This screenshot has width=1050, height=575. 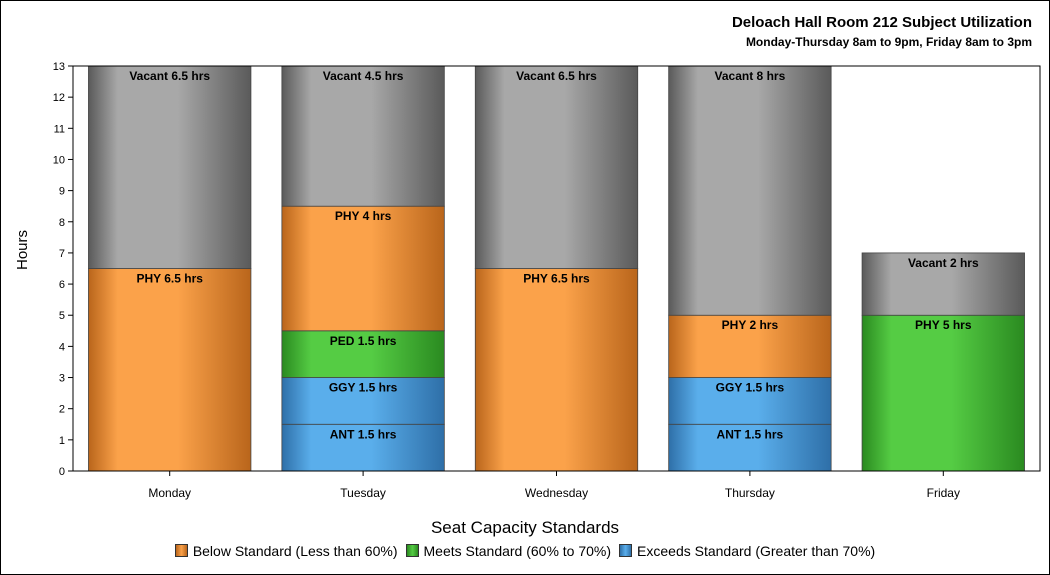 What do you see at coordinates (943, 493) in the screenshot?
I see `x-tick-label: Friday` at bounding box center [943, 493].